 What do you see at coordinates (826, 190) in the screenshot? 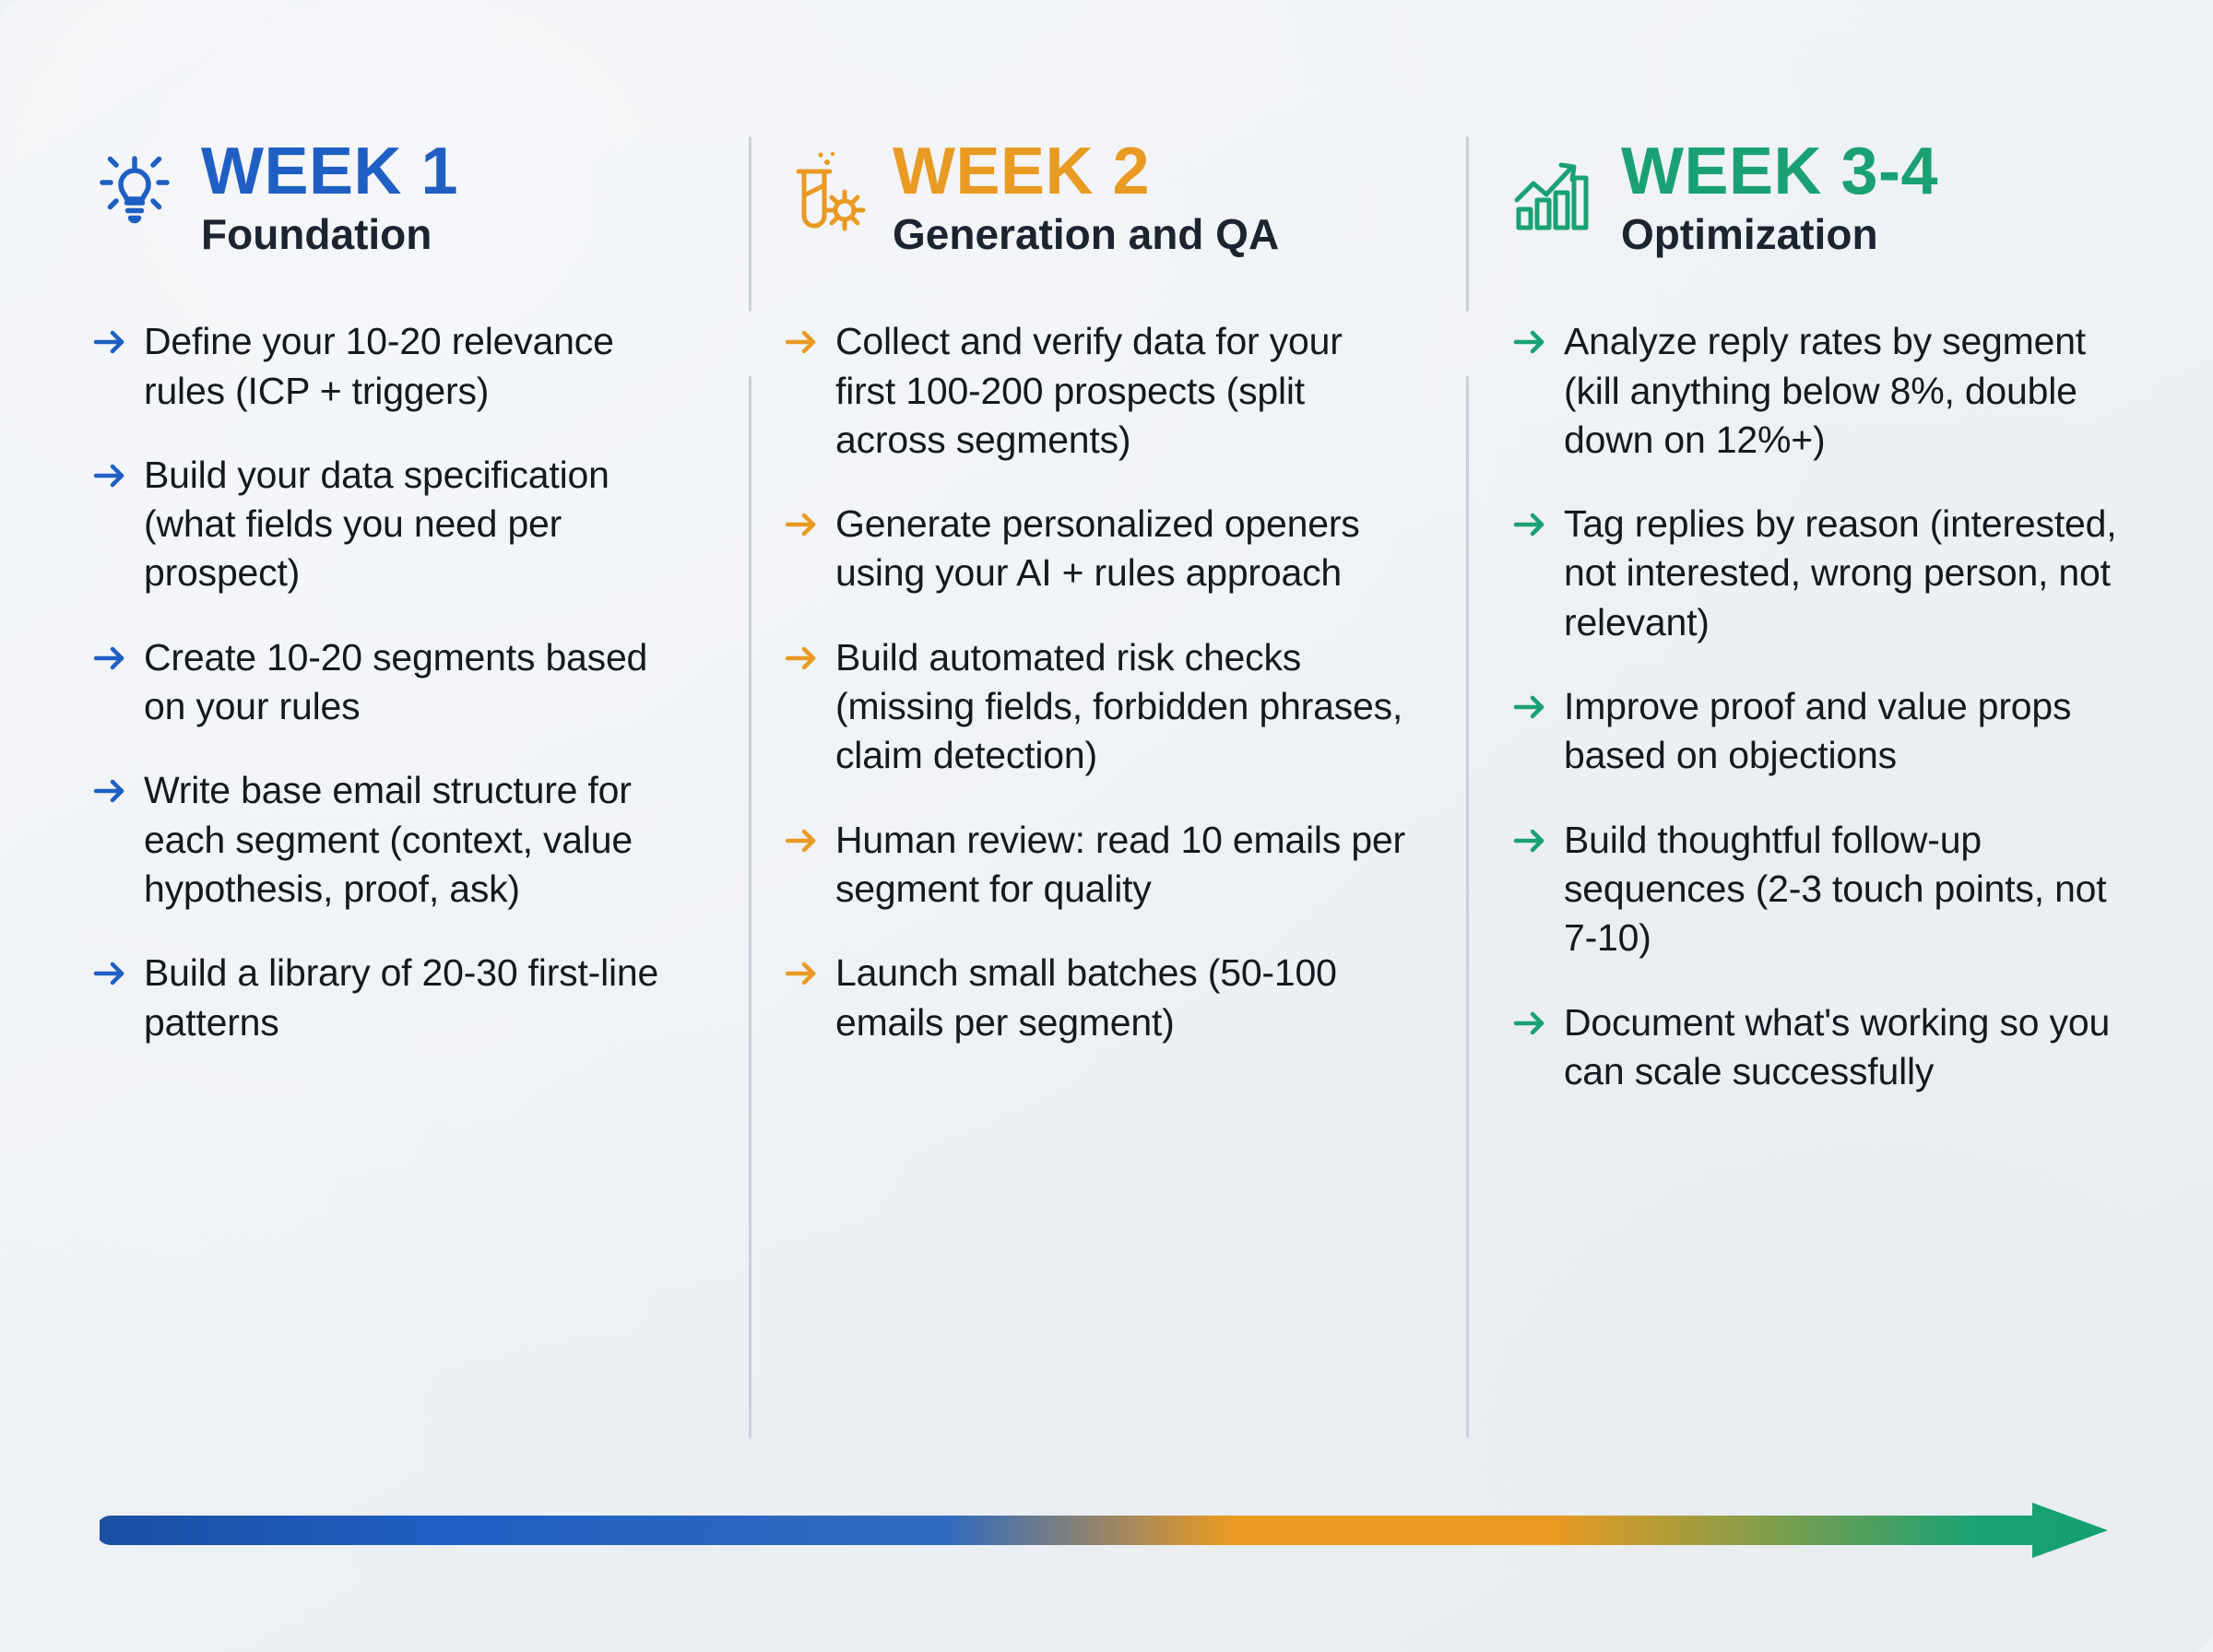
I see `test-tube-gear-icon` at bounding box center [826, 190].